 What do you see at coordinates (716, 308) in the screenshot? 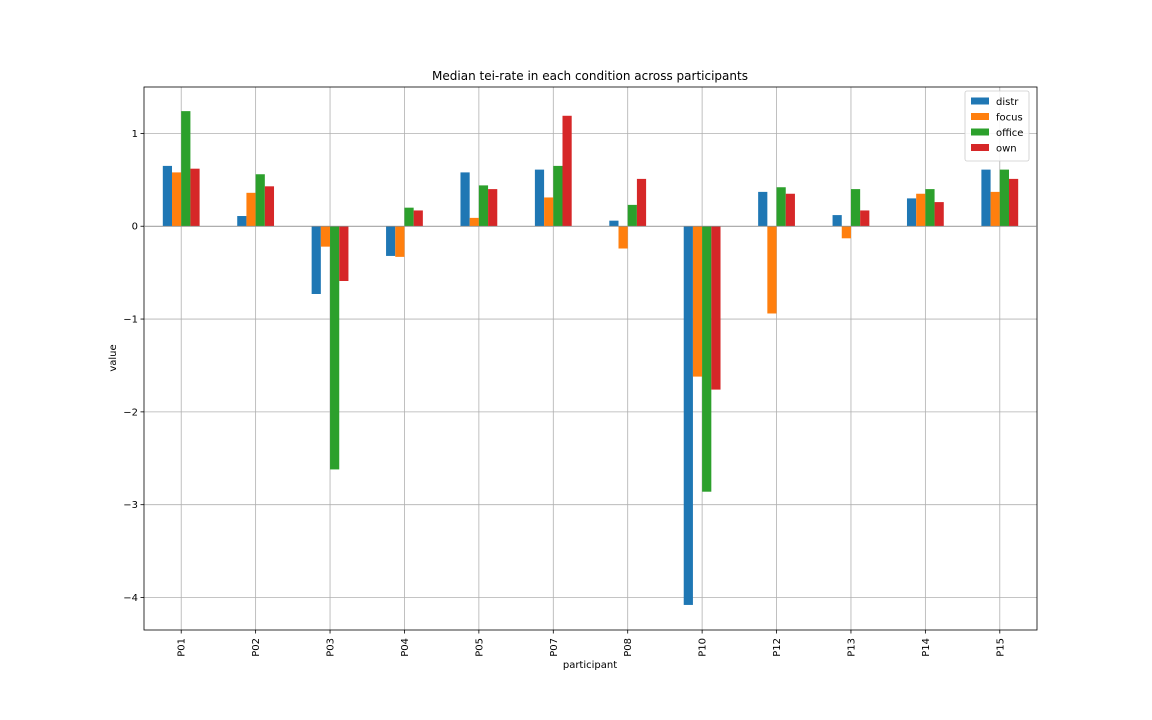
I see `bar-own-P10` at bounding box center [716, 308].